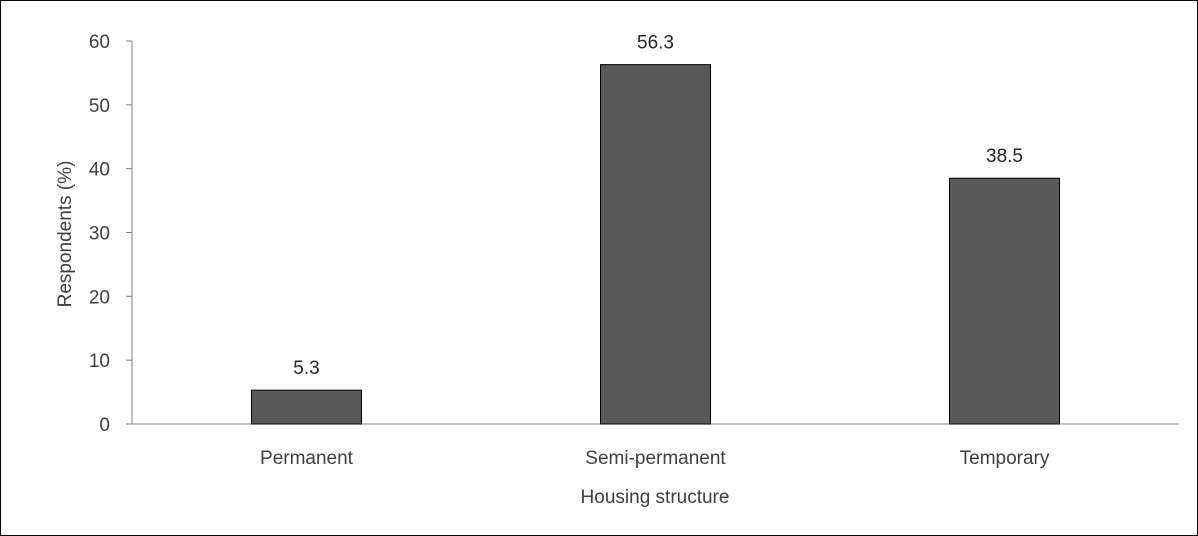 The image size is (1198, 536). What do you see at coordinates (306, 368) in the screenshot?
I see `bar-value-label: 5.3` at bounding box center [306, 368].